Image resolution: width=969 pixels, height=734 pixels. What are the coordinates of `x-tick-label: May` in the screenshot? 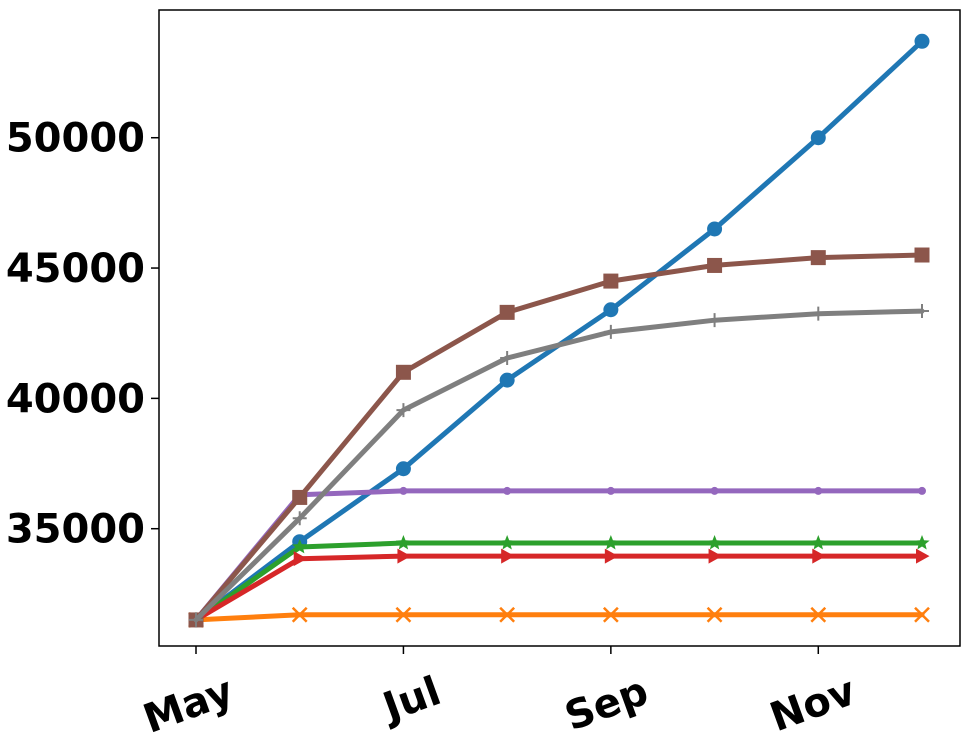 It's located at (189, 701).